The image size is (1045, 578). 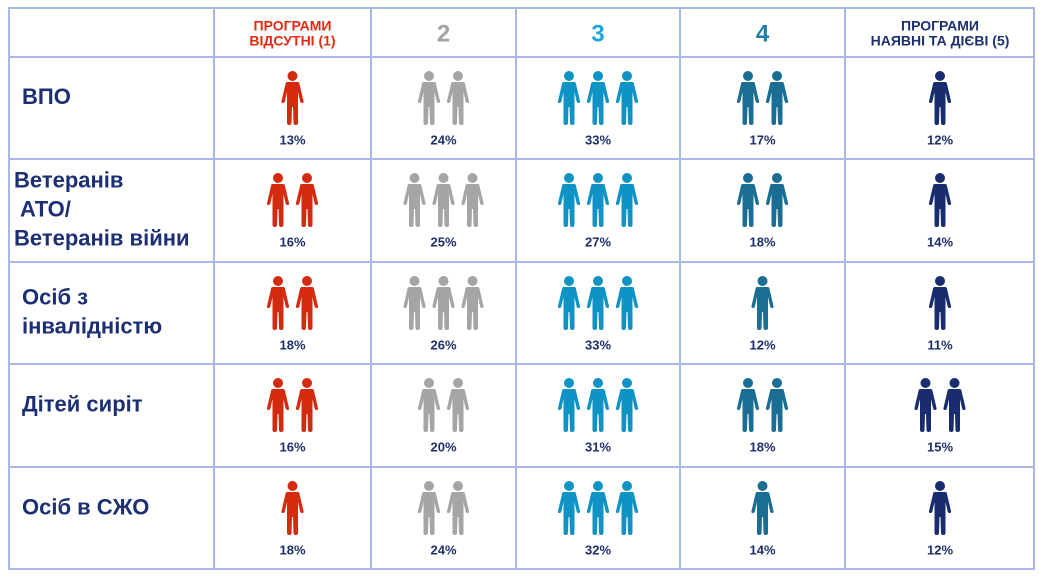 I want to click on value-label-r4-c1: 16%, so click(x=292, y=446).